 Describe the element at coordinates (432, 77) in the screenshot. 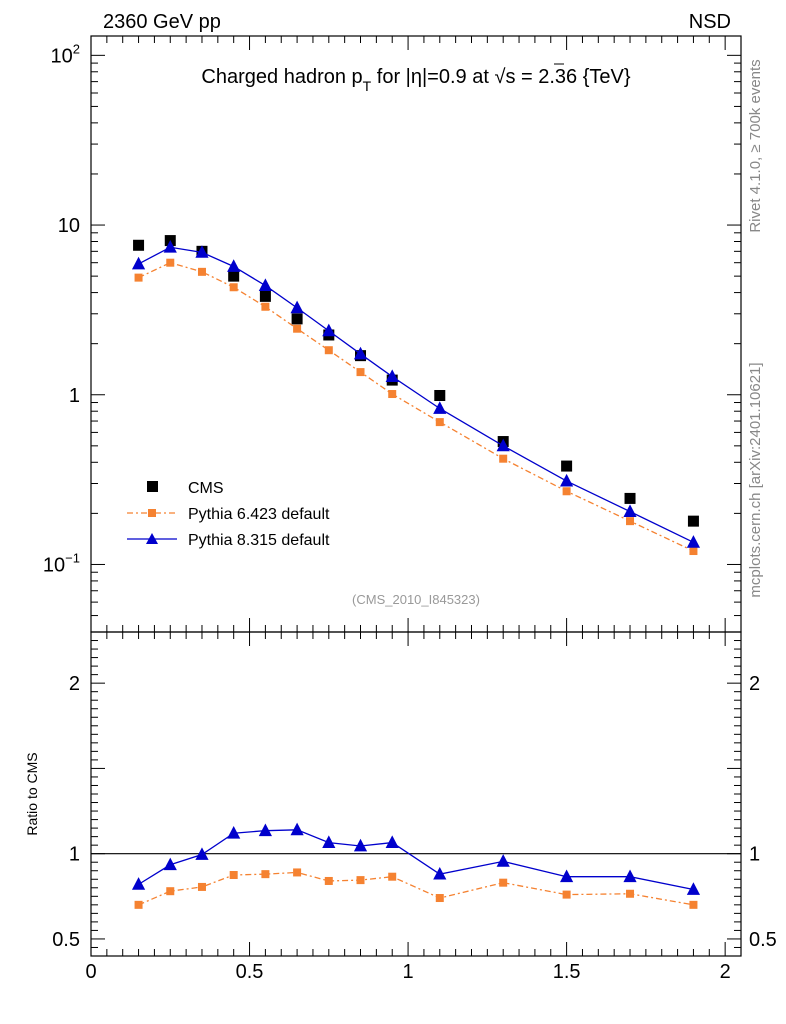

I see `title-text-mid: for |η|=0.9 at` at that location.